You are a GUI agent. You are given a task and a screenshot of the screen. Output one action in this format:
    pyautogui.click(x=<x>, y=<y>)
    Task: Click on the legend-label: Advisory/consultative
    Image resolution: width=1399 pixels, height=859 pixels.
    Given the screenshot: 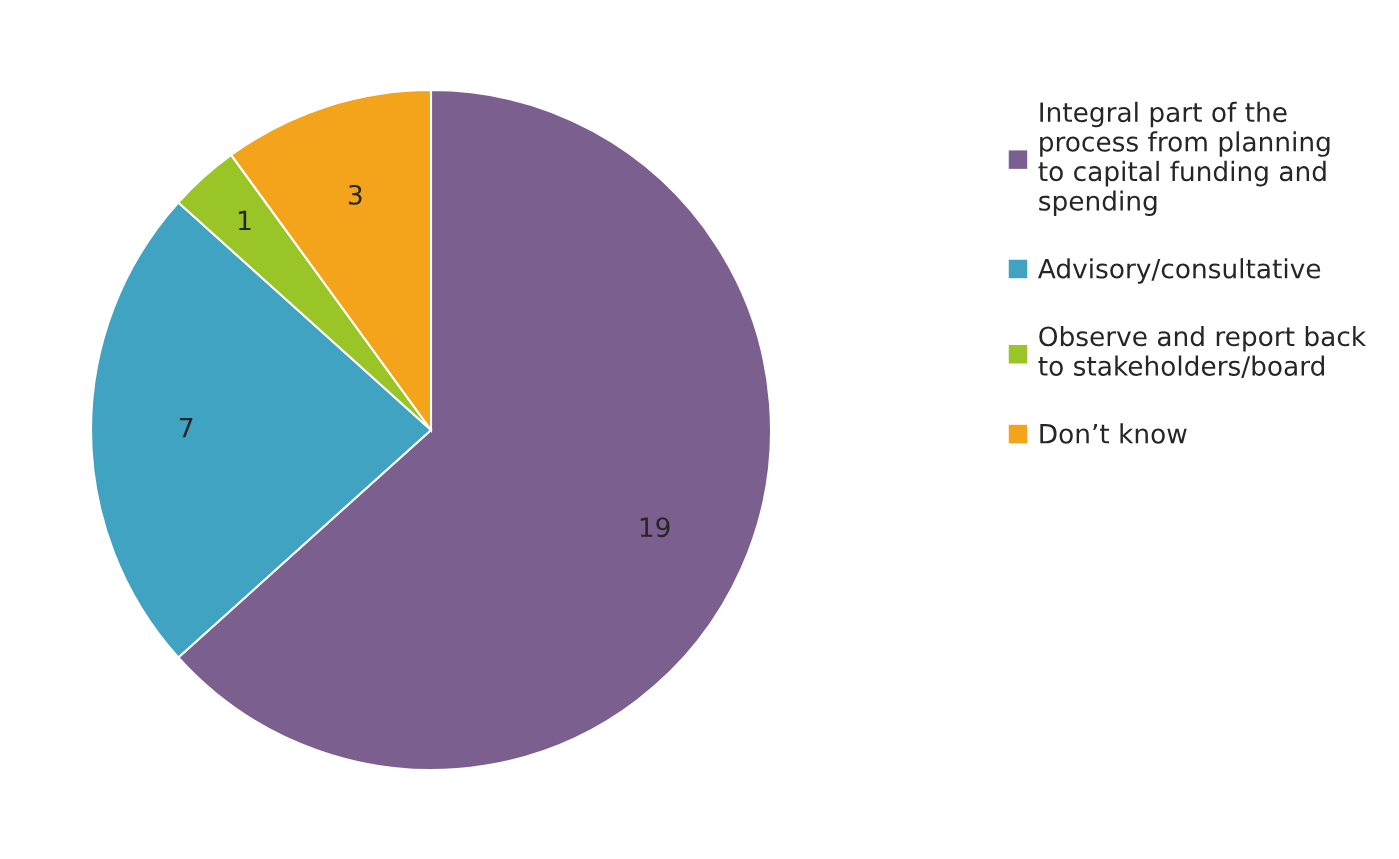 What is the action you would take?
    pyautogui.click(x=1179, y=271)
    